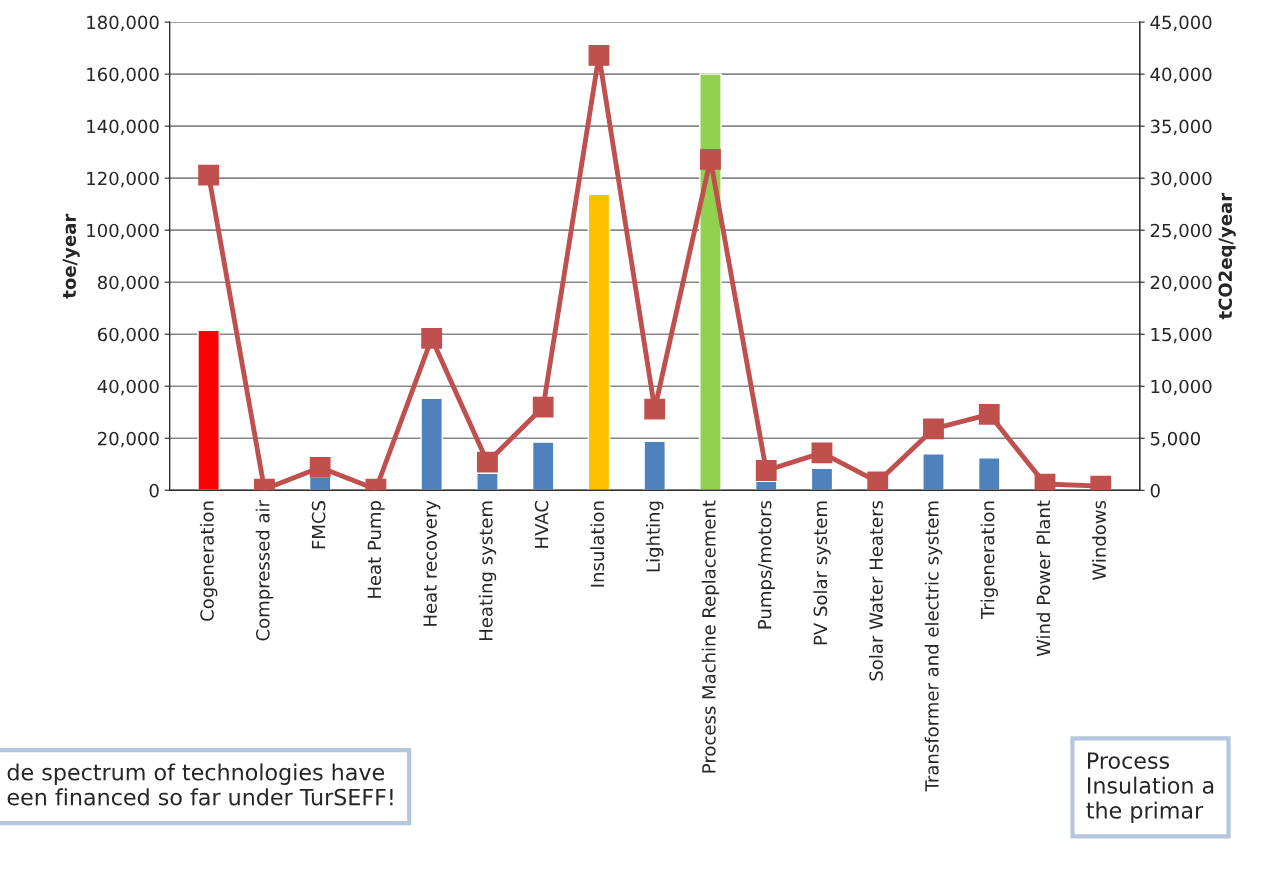  Describe the element at coordinates (597, 544) in the screenshot. I see `x-tick-label: Insulation` at that location.